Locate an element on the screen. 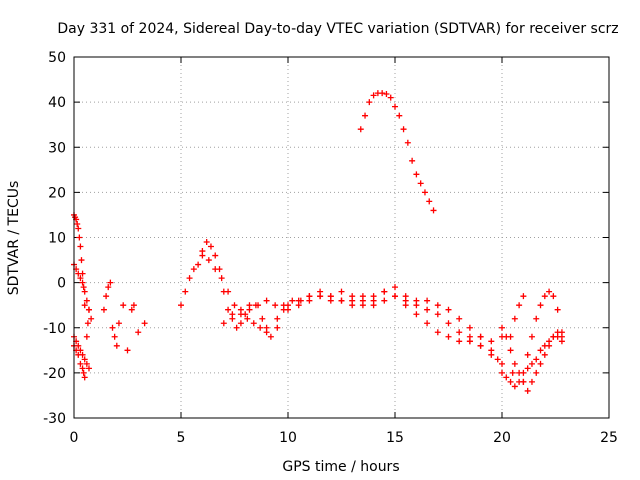 The height and width of the screenshot is (480, 640). y-tick-label: 50 is located at coordinates (57, 58).